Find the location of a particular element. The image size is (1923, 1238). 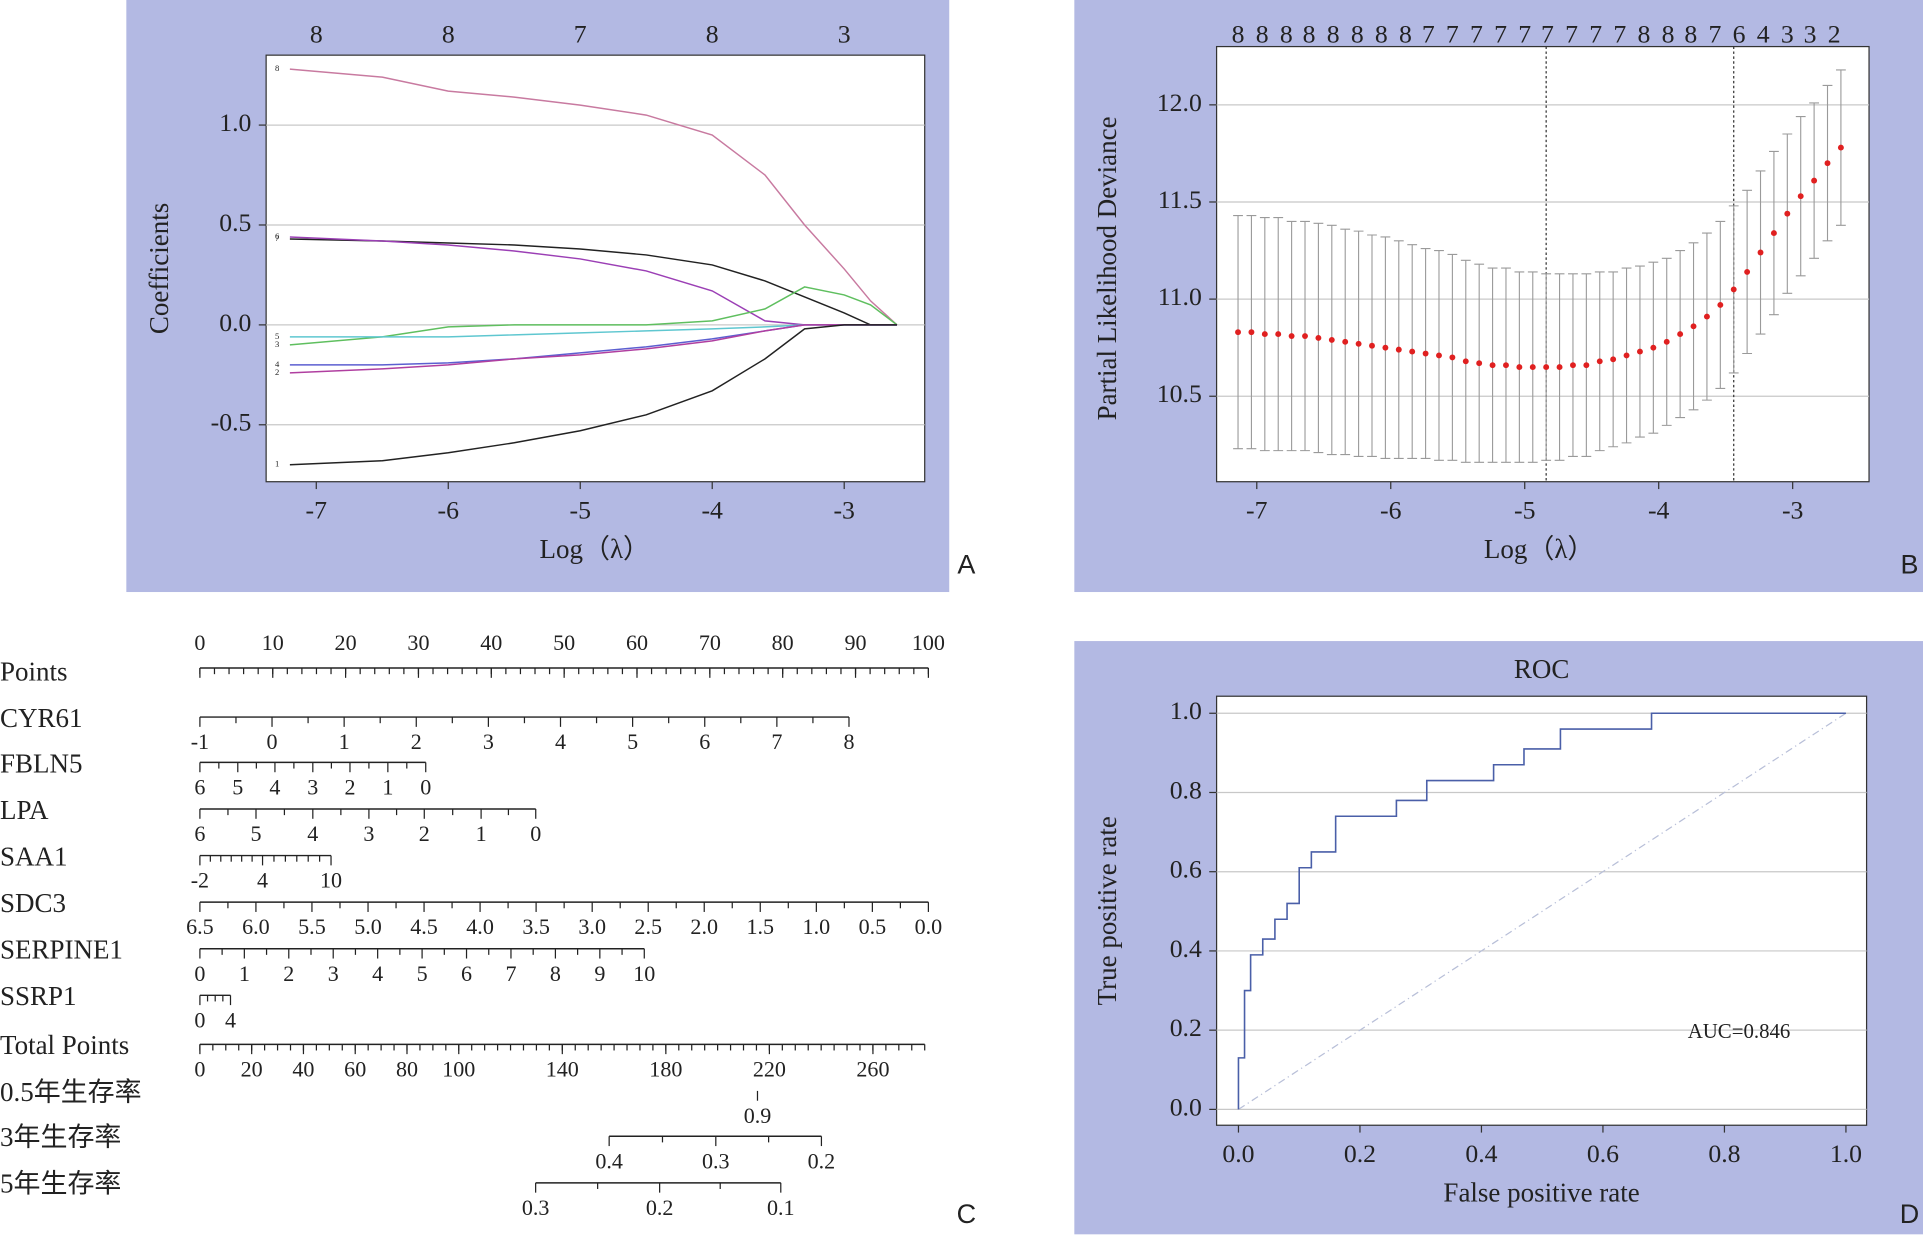

x-tick-label: -4 is located at coordinates (1659, 509).